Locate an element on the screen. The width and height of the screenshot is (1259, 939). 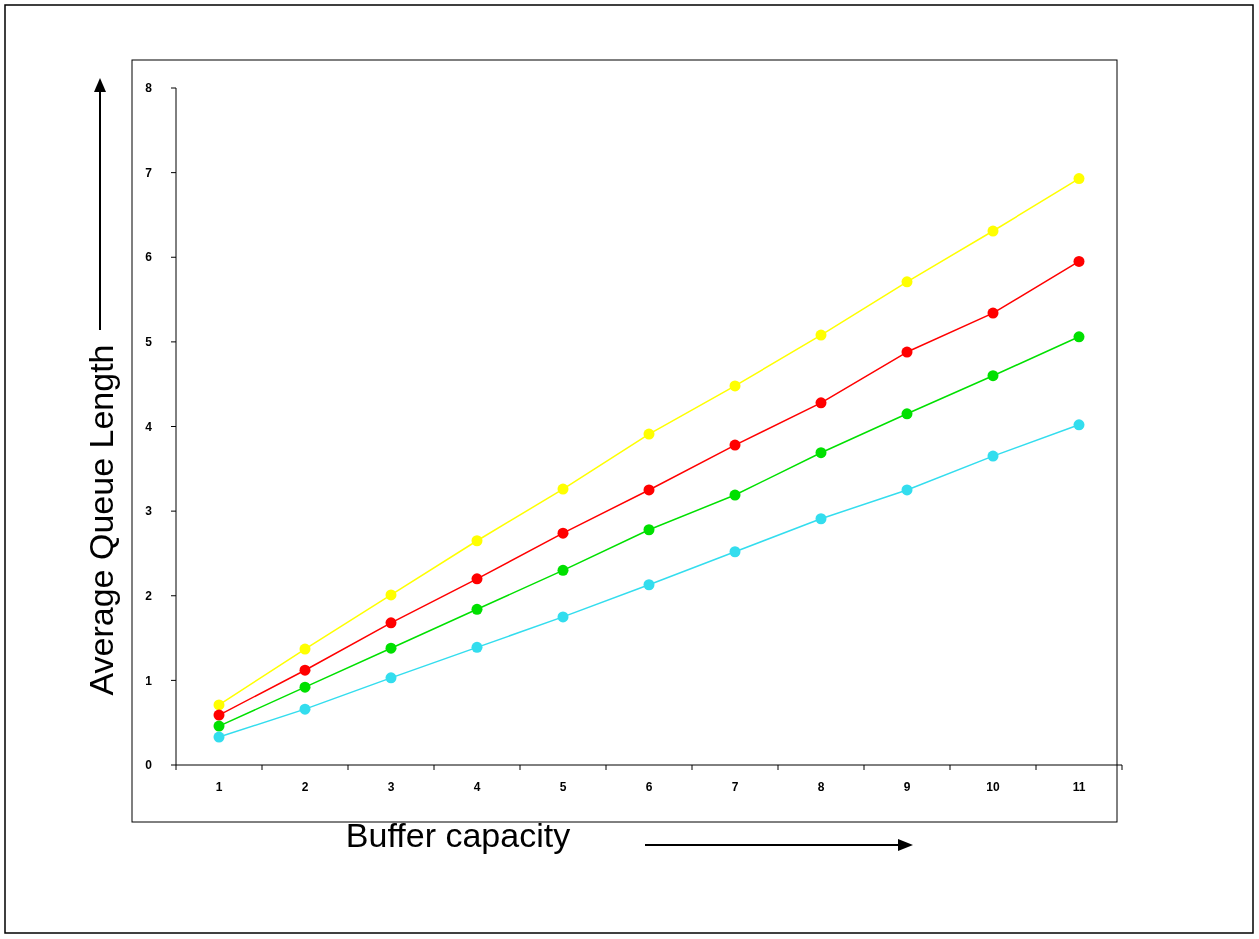
y-tick-label: 0 is located at coordinates (149, 765).